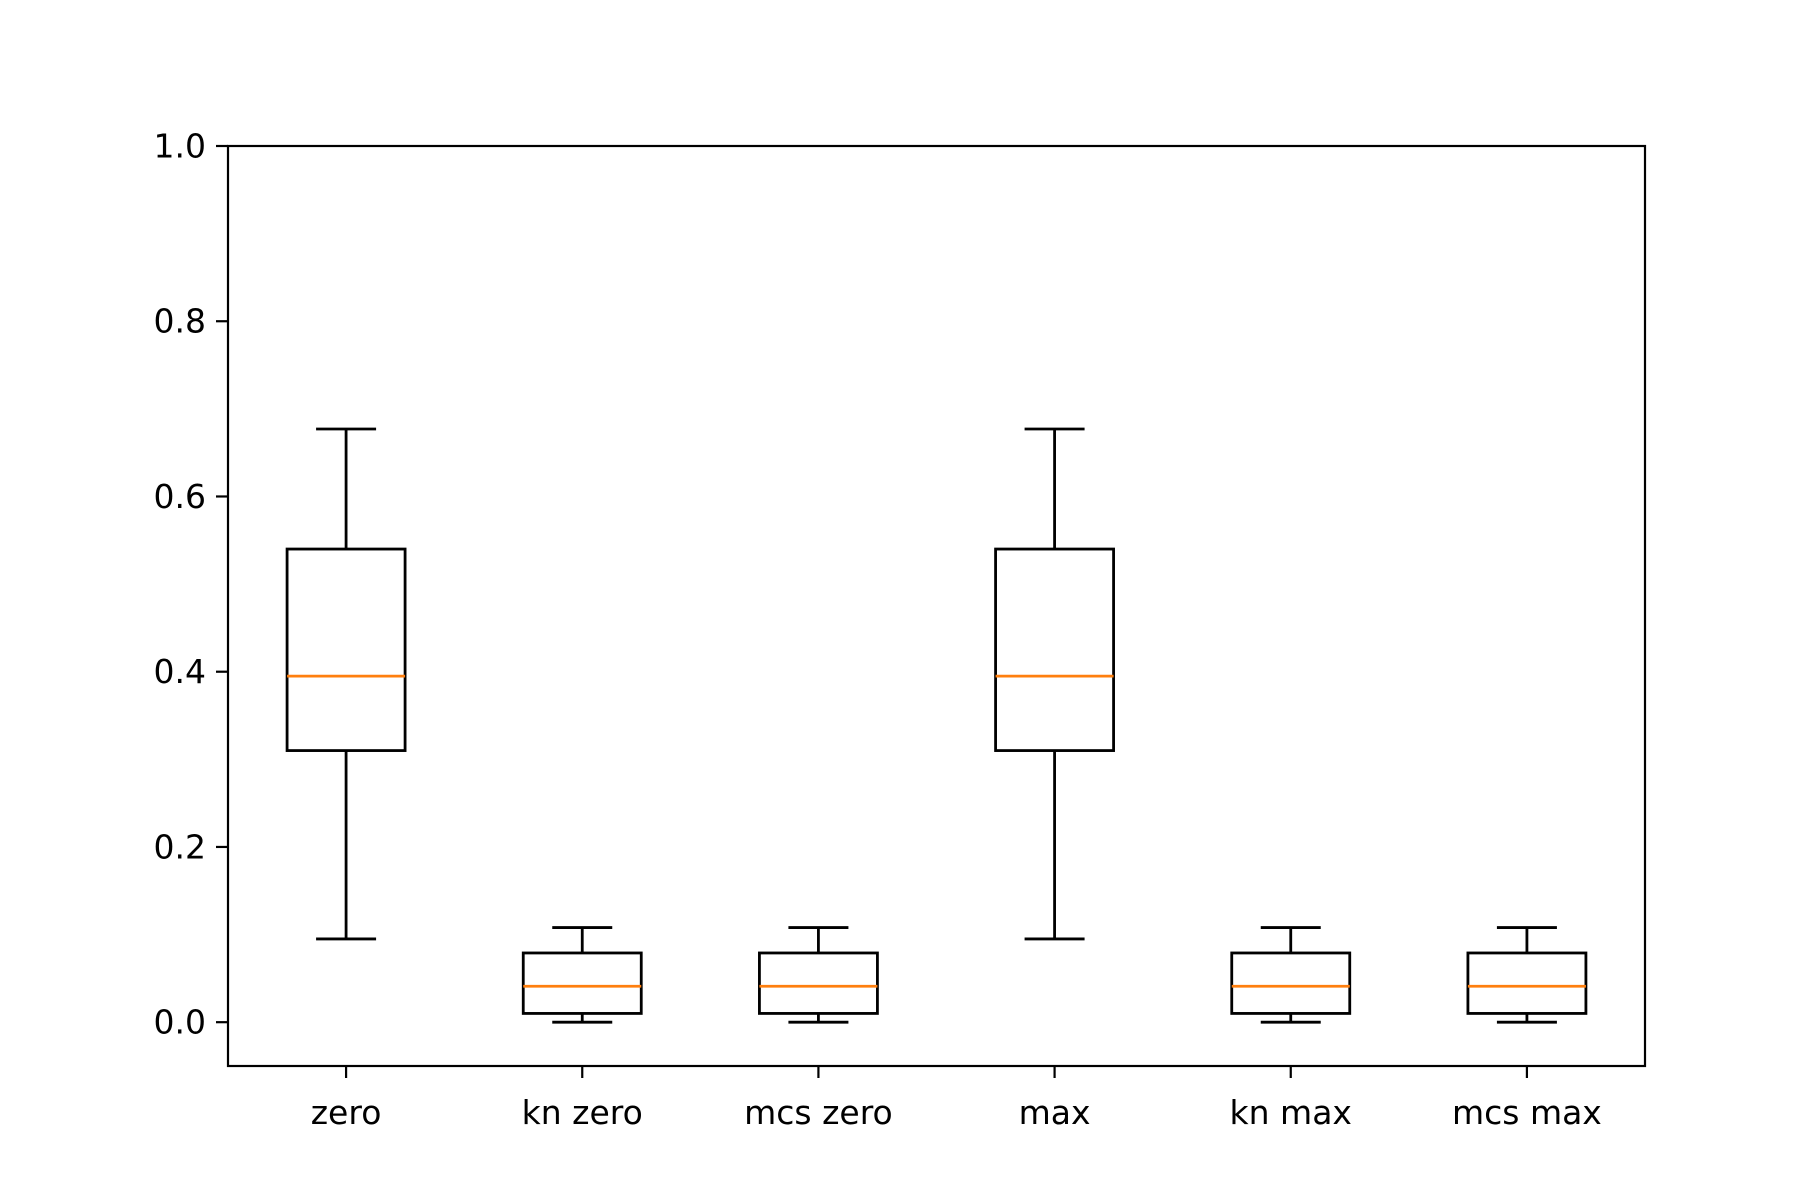  What do you see at coordinates (1291, 1112) in the screenshot?
I see `x-tick-label: kn max` at bounding box center [1291, 1112].